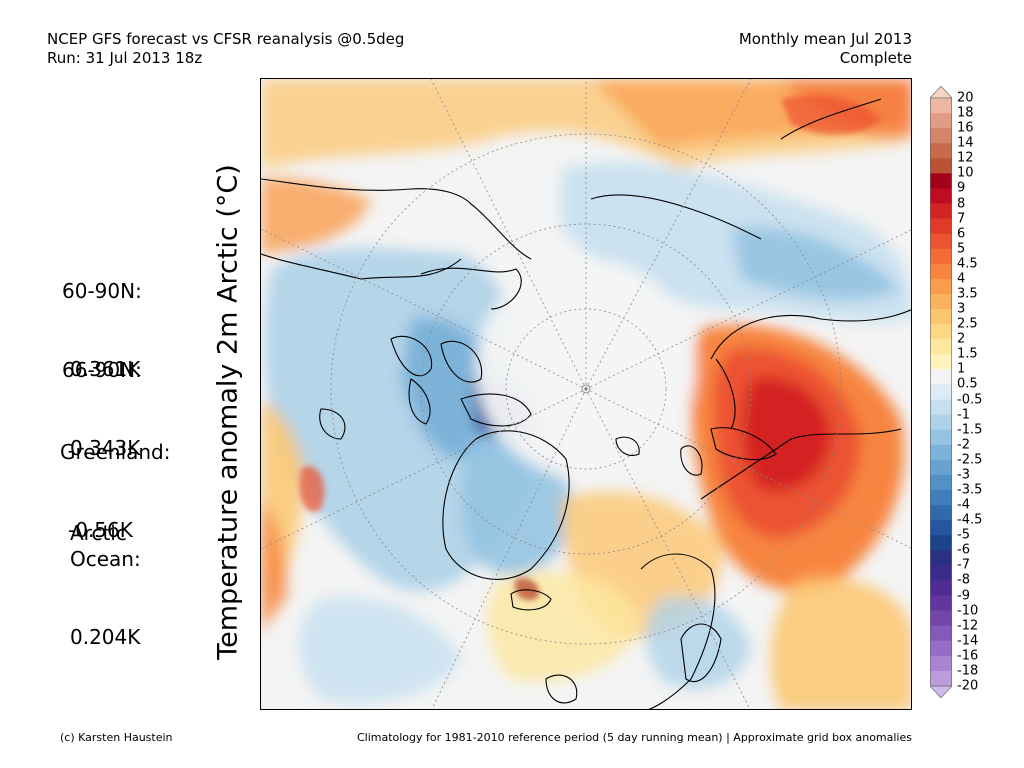  Describe the element at coordinates (825, 49) in the screenshot. I see `header-right: Monthly mean Jul 2013 Complete` at that location.